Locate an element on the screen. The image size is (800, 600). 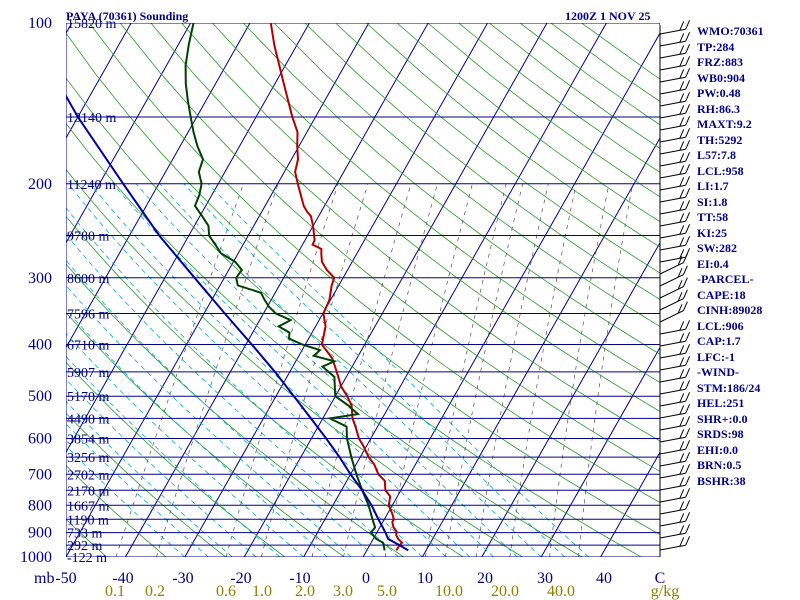
index-item: TP:284 is located at coordinates (716, 46).